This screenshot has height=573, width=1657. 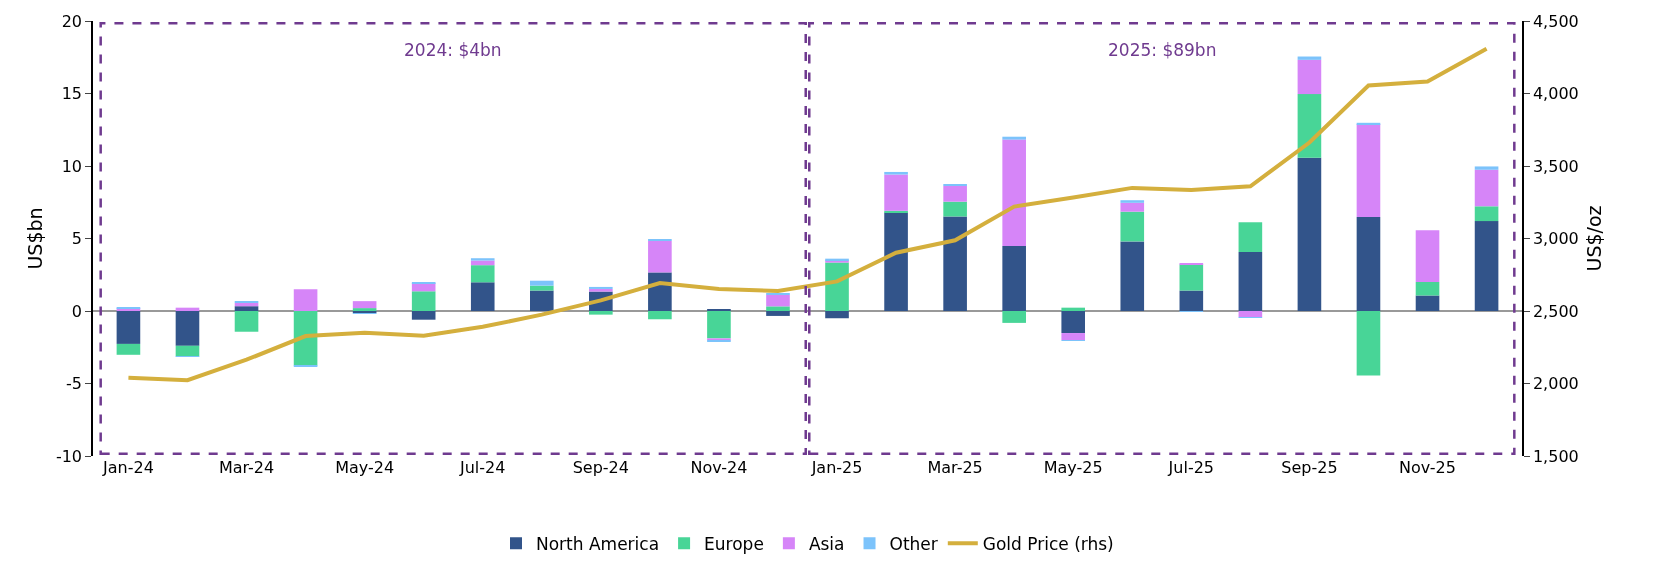 What do you see at coordinates (74, 384) in the screenshot?
I see `y-tick-label: -5` at bounding box center [74, 384].